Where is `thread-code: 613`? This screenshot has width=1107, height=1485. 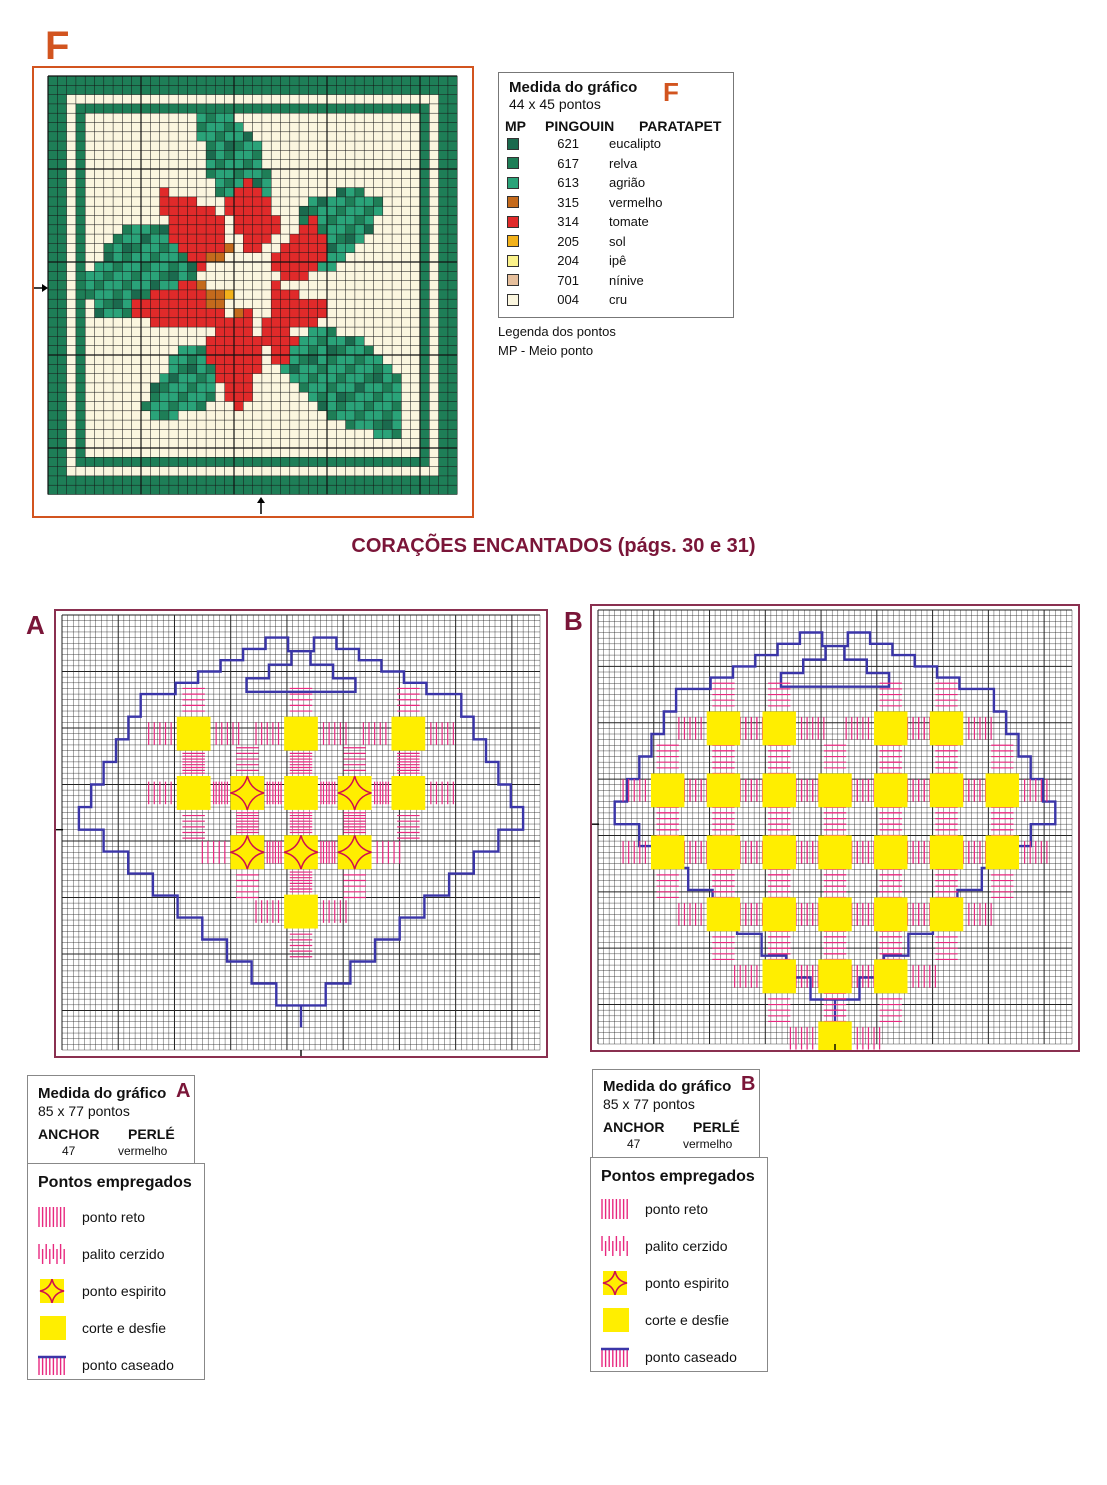 thread-code: 613 is located at coordinates (568, 183).